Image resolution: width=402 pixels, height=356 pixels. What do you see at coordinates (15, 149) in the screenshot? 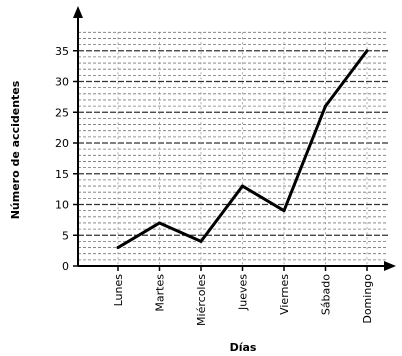
I see `y-axis-label: Número de accidentes` at bounding box center [15, 149].